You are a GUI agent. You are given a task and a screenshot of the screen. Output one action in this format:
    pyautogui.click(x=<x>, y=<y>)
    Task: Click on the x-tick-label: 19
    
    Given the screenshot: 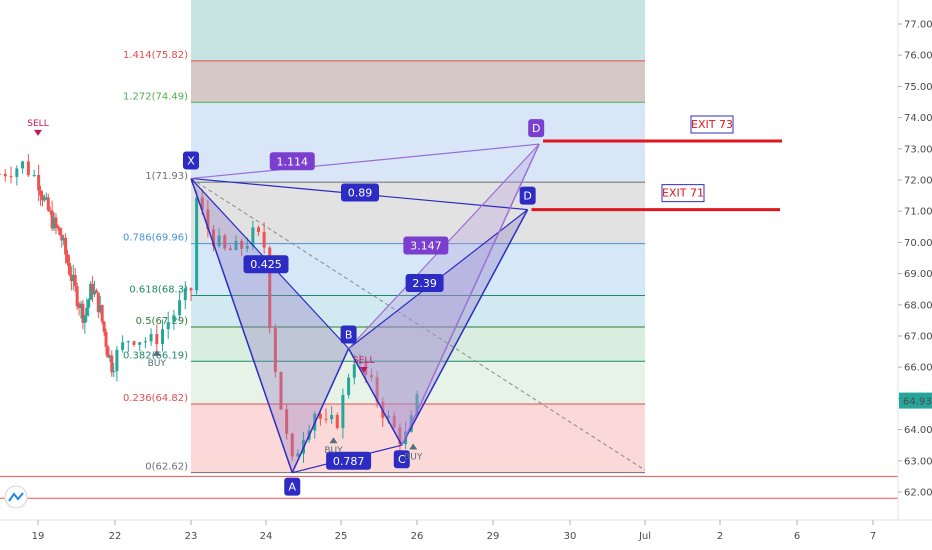 What is the action you would take?
    pyautogui.click(x=38, y=536)
    